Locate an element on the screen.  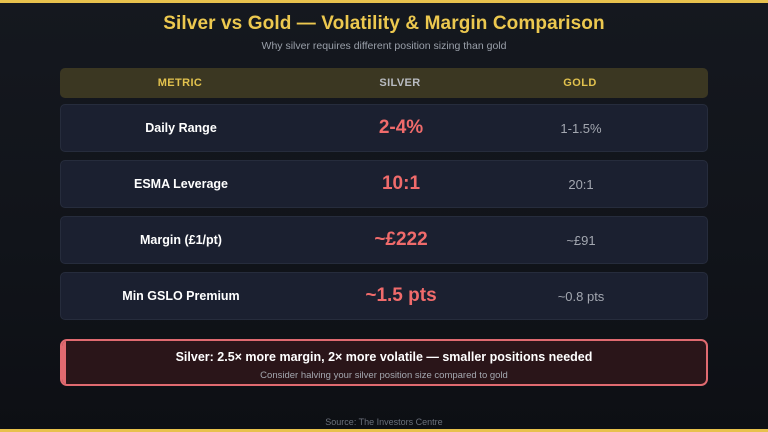
table-row-min-gslo-premium: Min GSLO Premium ~1.5 pts ~0.8 pts is located at coordinates (384, 296).